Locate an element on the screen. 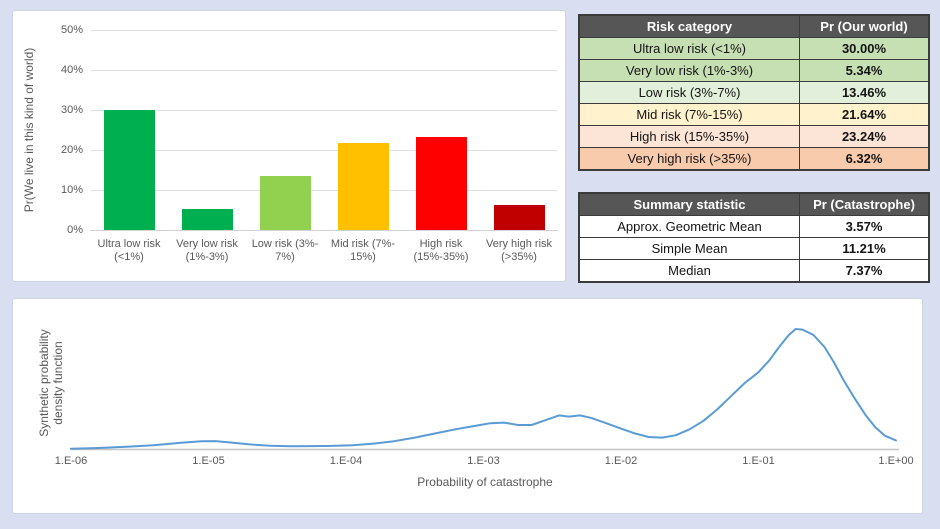  bar-chart-y-tick-label: 20% is located at coordinates (71, 150).